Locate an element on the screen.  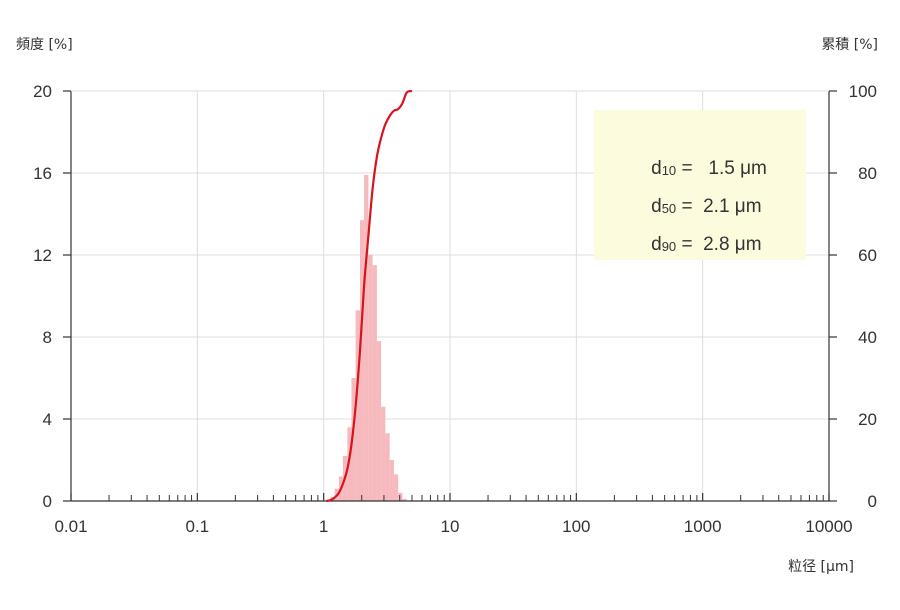
stat-d10: d10 = 1.5 μm is located at coordinates (709, 168).